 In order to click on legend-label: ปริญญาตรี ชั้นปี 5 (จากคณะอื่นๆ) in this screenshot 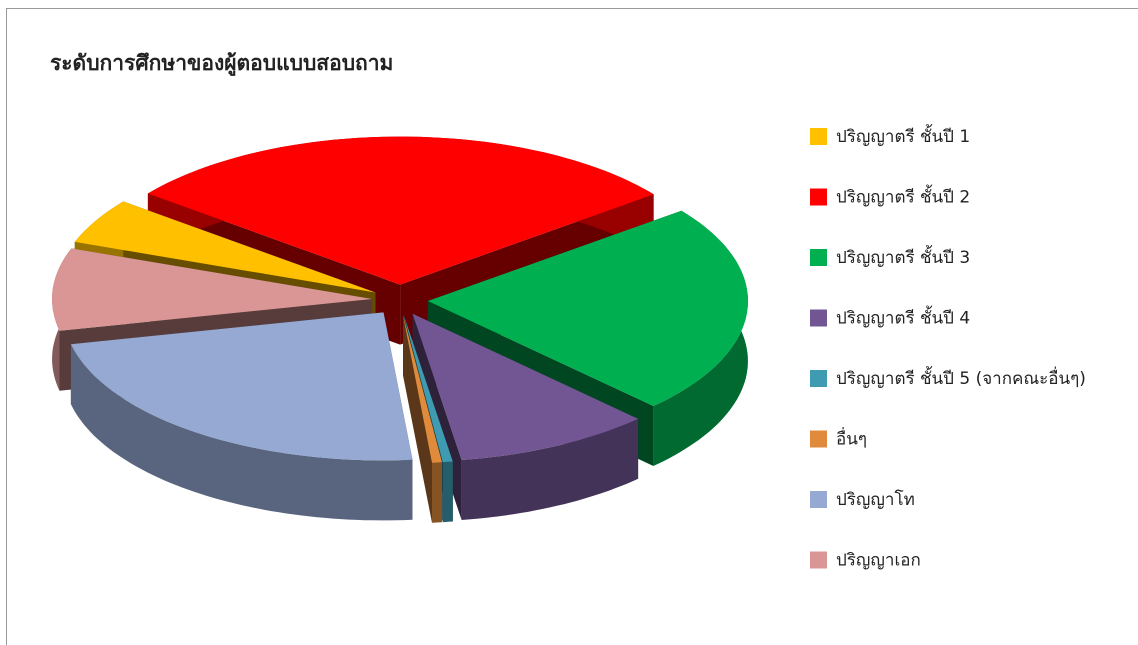, I will do `click(961, 377)`.